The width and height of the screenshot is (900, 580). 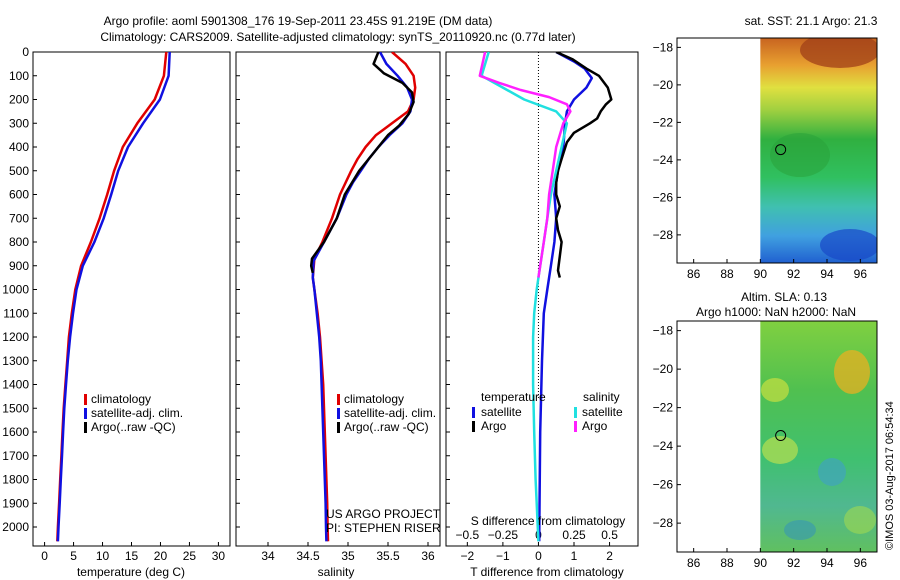 I want to click on salinity-y-ticks, so click(x=238, y=289).